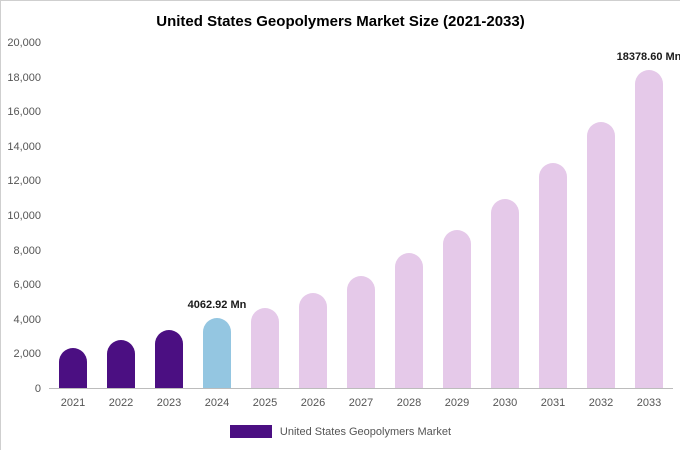 This screenshot has width=680, height=450. I want to click on y-tick-label: 14,000, so click(24, 146).